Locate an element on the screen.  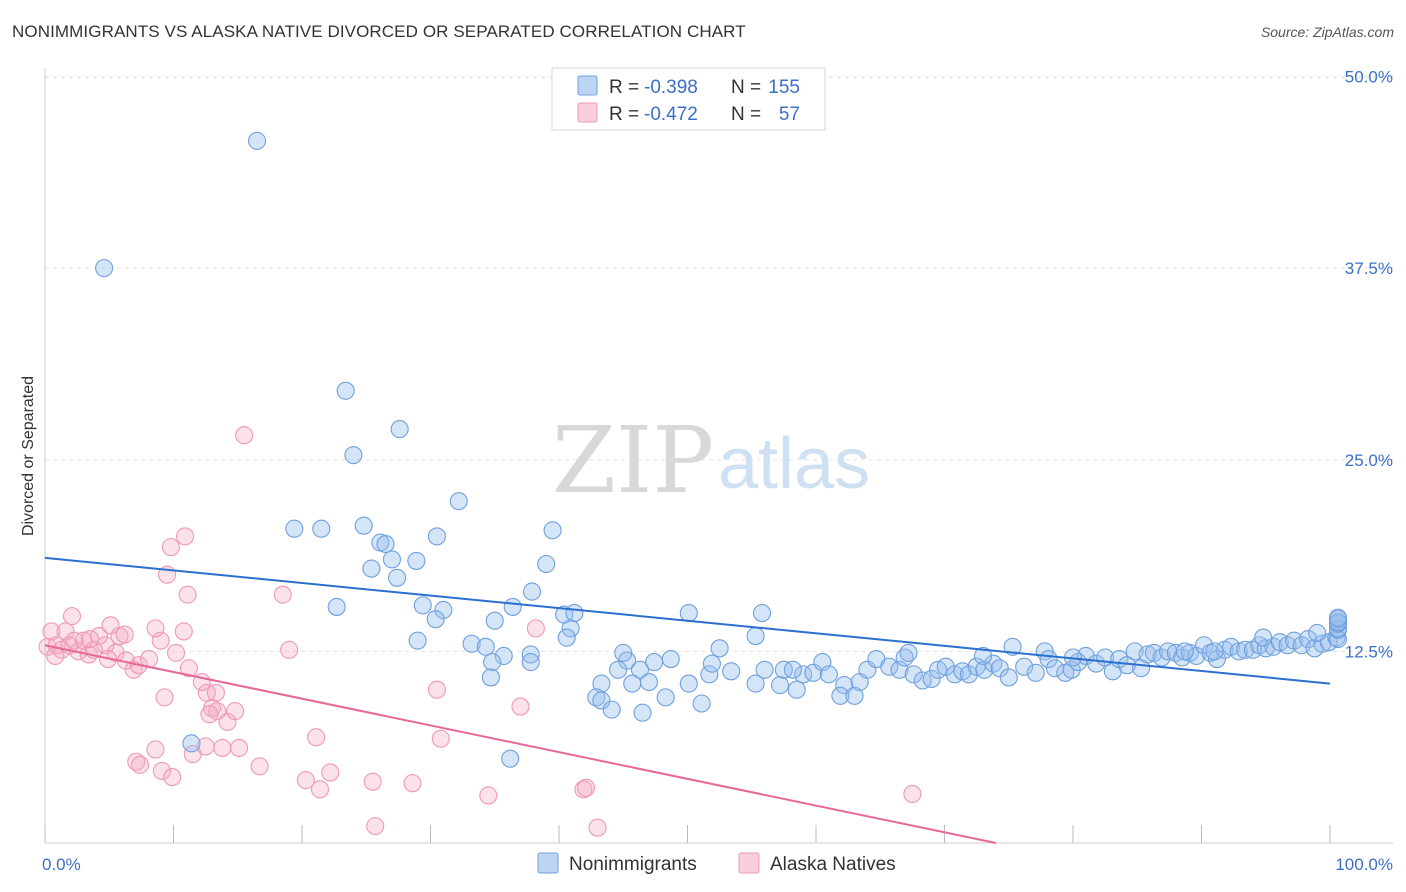
legend-swatch-alaska-natives is located at coordinates (587, 112).